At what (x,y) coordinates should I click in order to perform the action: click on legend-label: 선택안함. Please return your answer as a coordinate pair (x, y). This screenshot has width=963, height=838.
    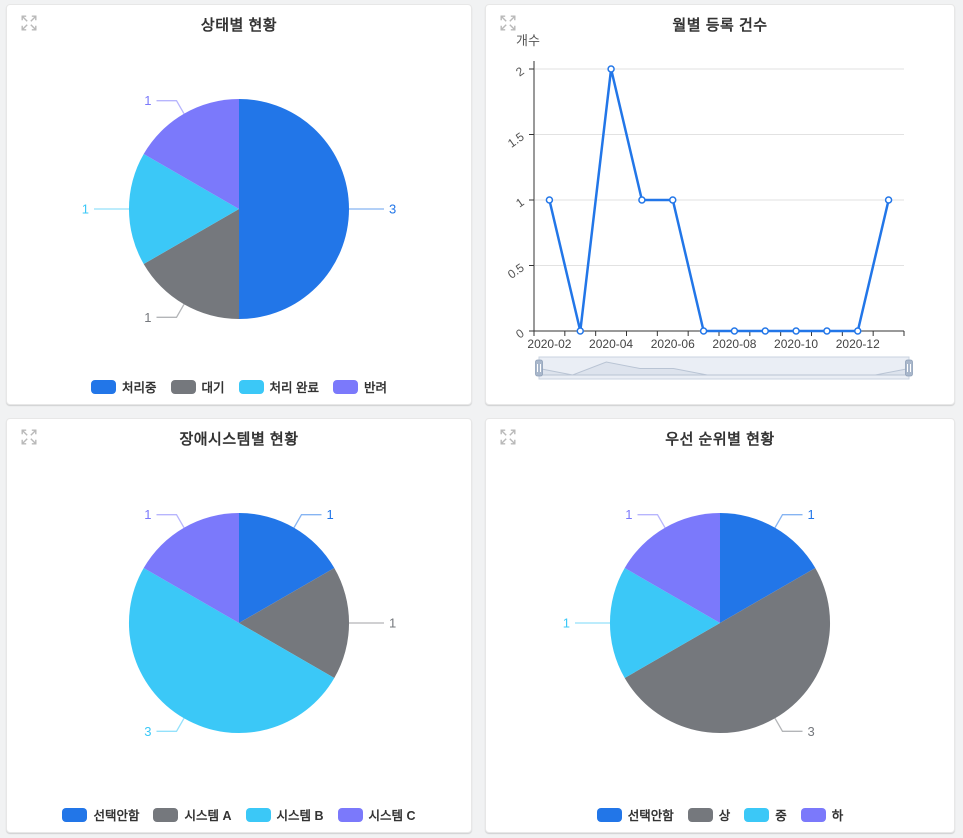
    Looking at the image, I should click on (650, 816).